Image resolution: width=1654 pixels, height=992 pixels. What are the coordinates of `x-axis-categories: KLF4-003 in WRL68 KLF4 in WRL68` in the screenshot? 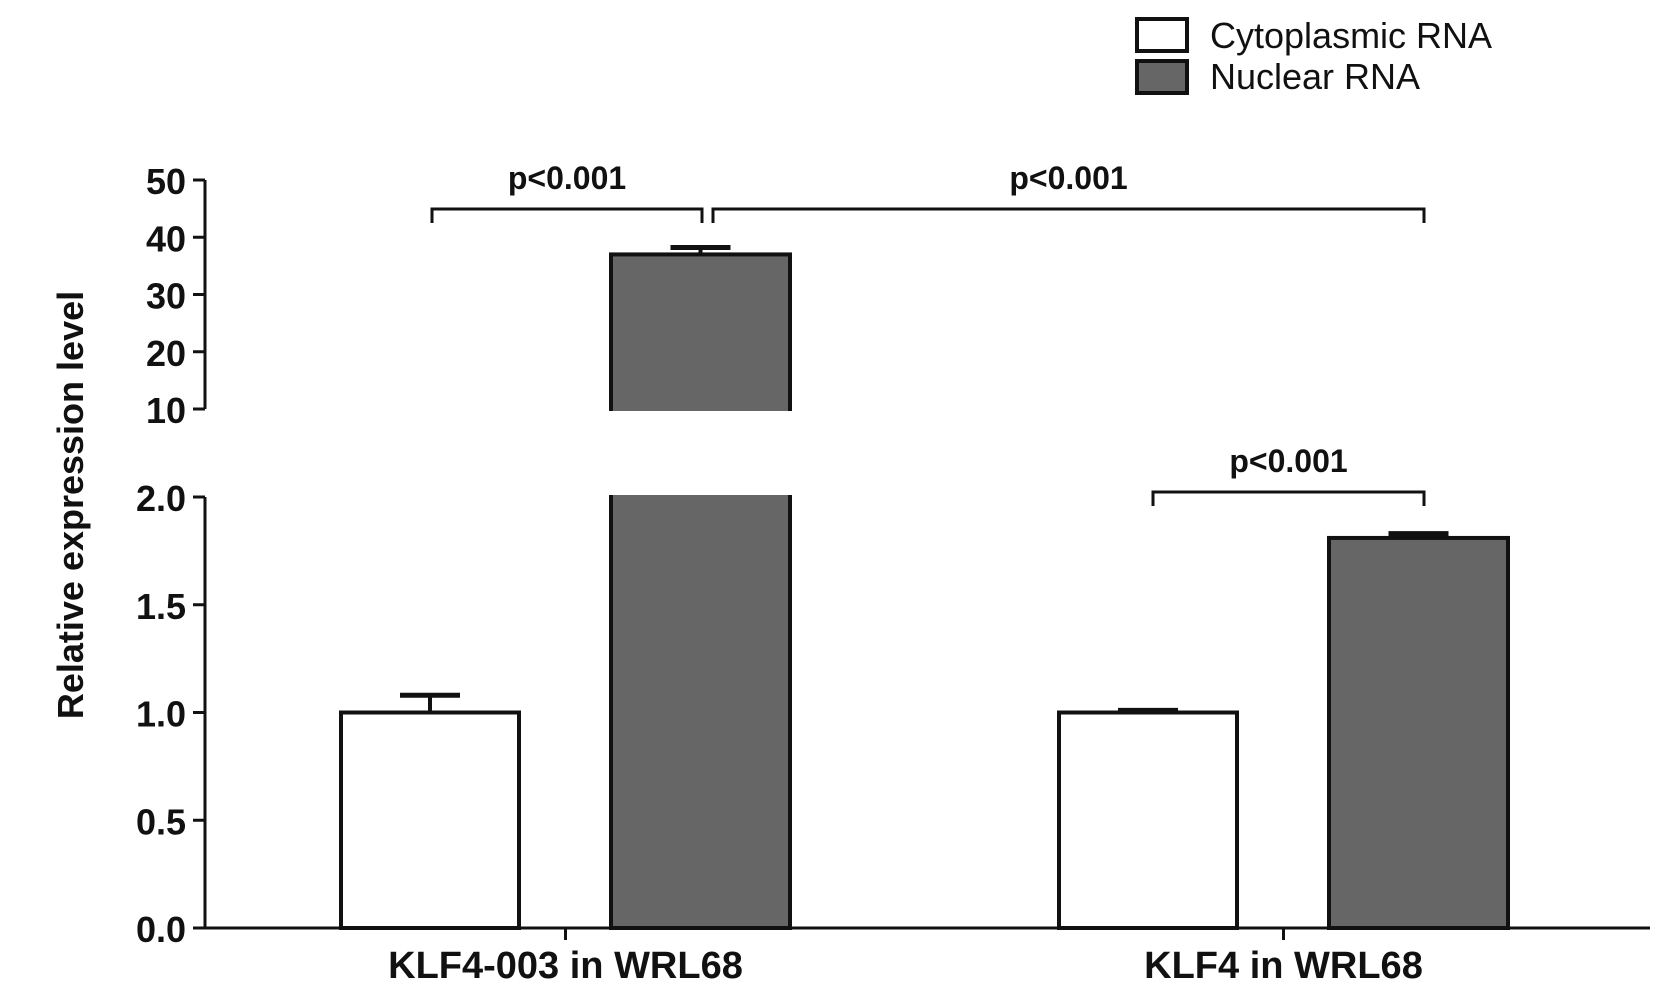 It's located at (905, 957).